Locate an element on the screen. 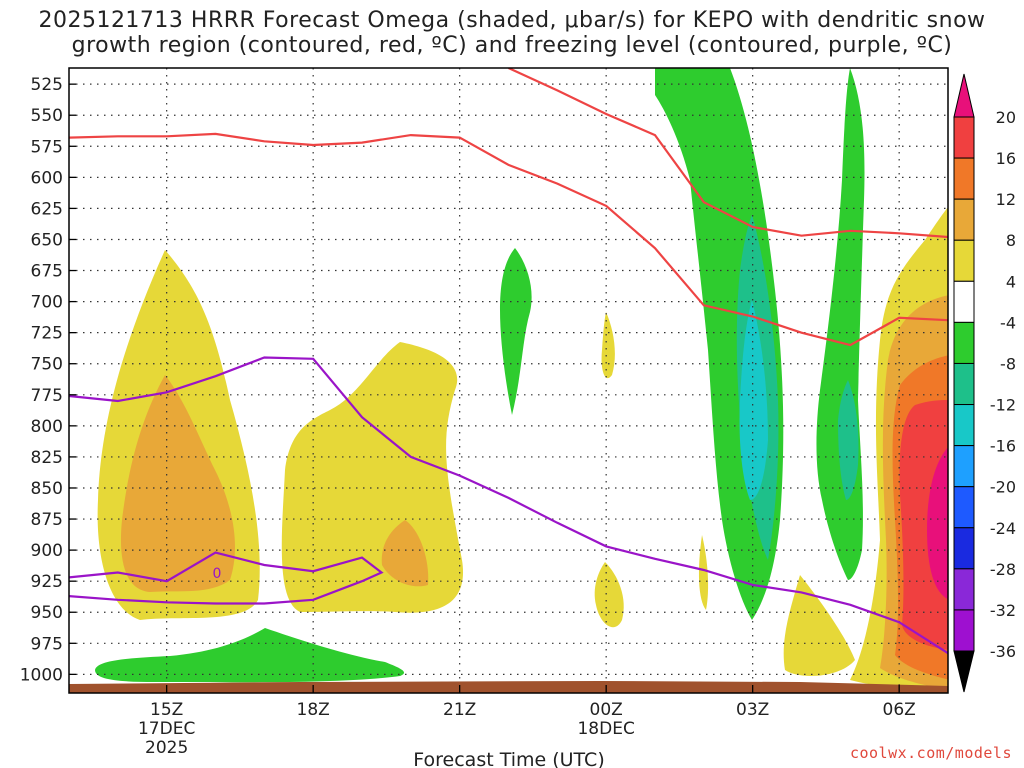 This screenshot has height=768, width=1024. colorbar-legend: 20 16 12 8 4 -4 -8 -12 -16 -20 -24 -28 -32 -36 is located at coordinates (984, 383).